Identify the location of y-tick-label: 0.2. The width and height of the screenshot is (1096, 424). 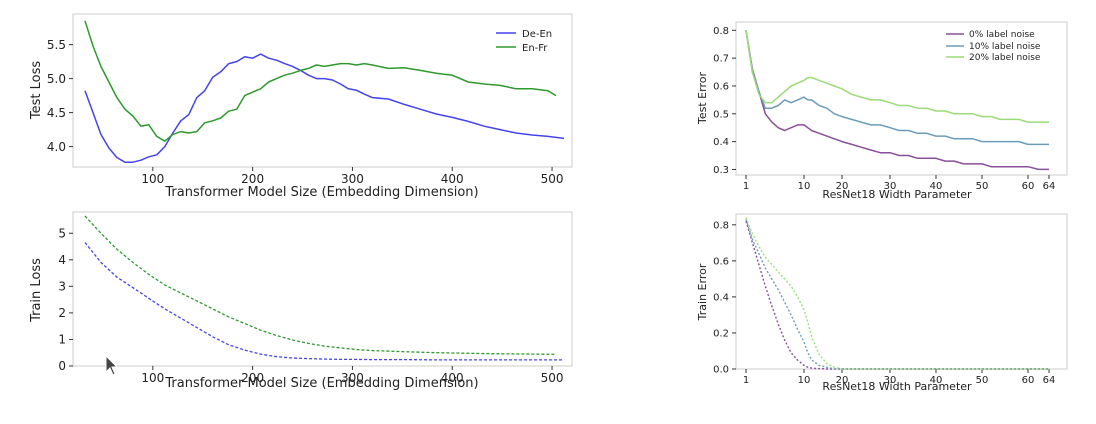
(721, 333).